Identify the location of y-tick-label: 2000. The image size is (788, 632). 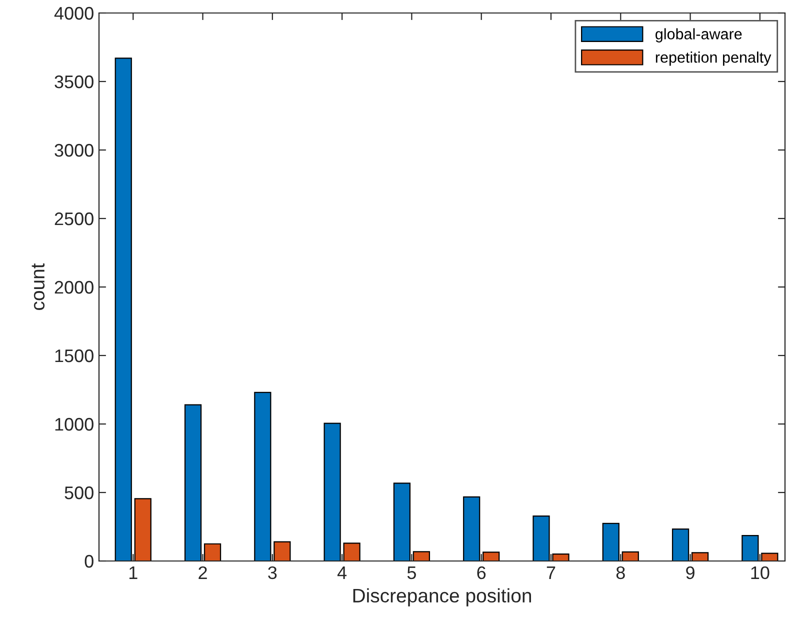
(74, 287).